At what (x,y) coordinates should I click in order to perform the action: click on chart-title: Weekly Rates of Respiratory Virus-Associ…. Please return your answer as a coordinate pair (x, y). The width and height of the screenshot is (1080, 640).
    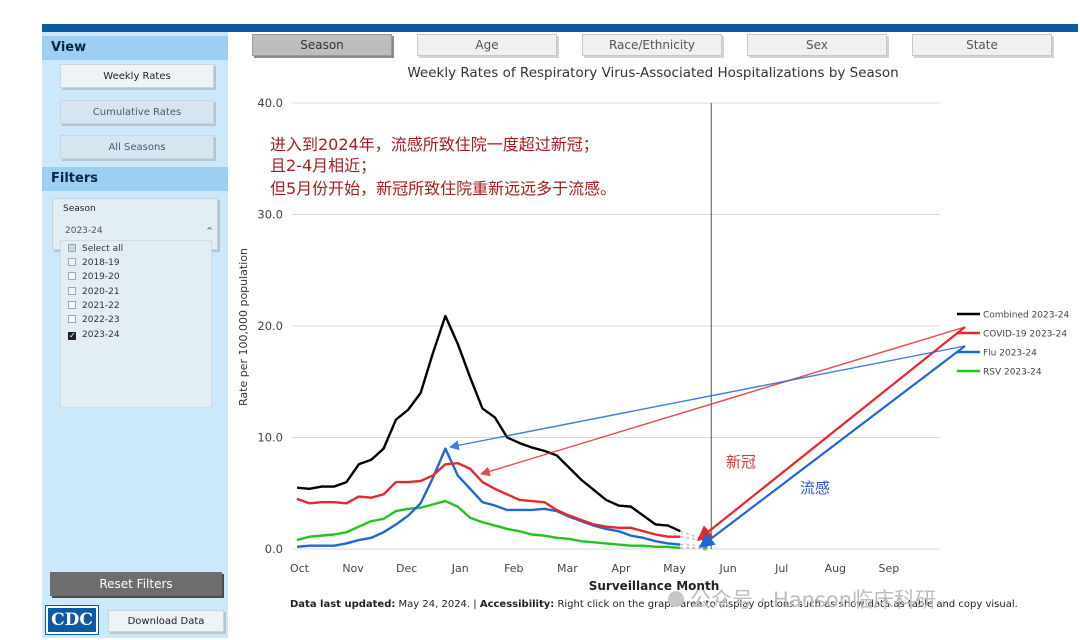
    Looking at the image, I should click on (652, 73).